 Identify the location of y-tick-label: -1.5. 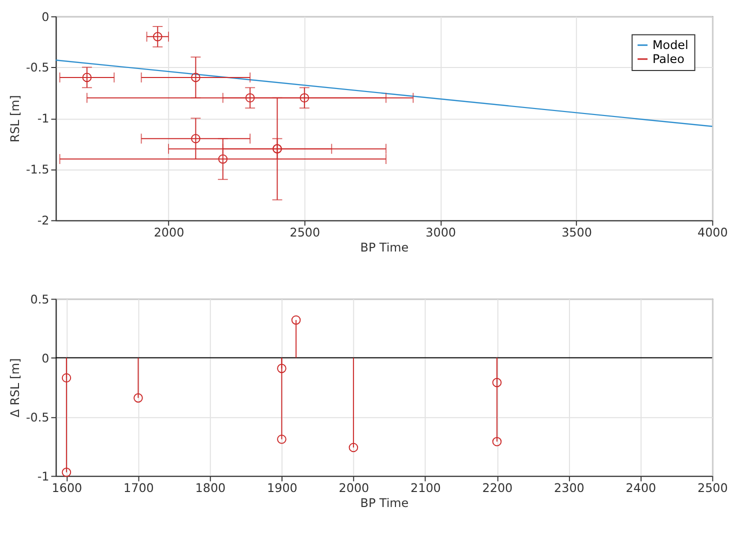
(38, 169).